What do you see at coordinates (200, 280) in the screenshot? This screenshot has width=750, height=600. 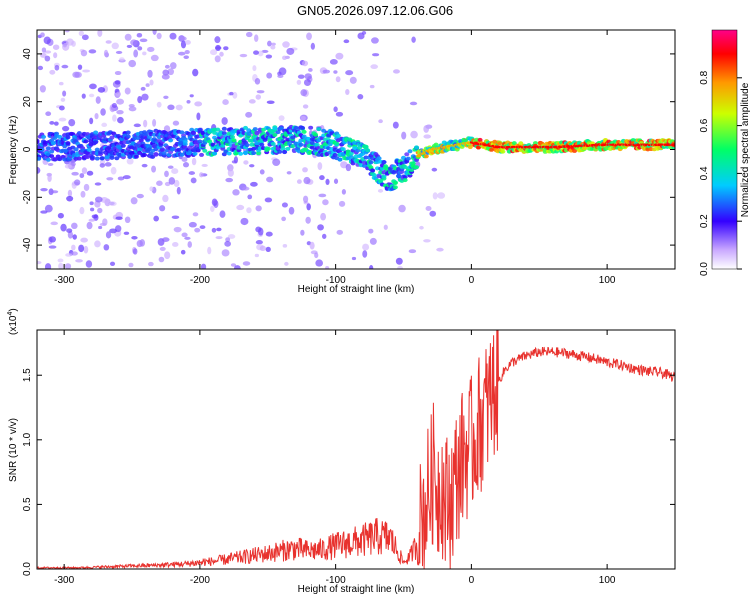 I see `plot1-xtick-label: -200` at bounding box center [200, 280].